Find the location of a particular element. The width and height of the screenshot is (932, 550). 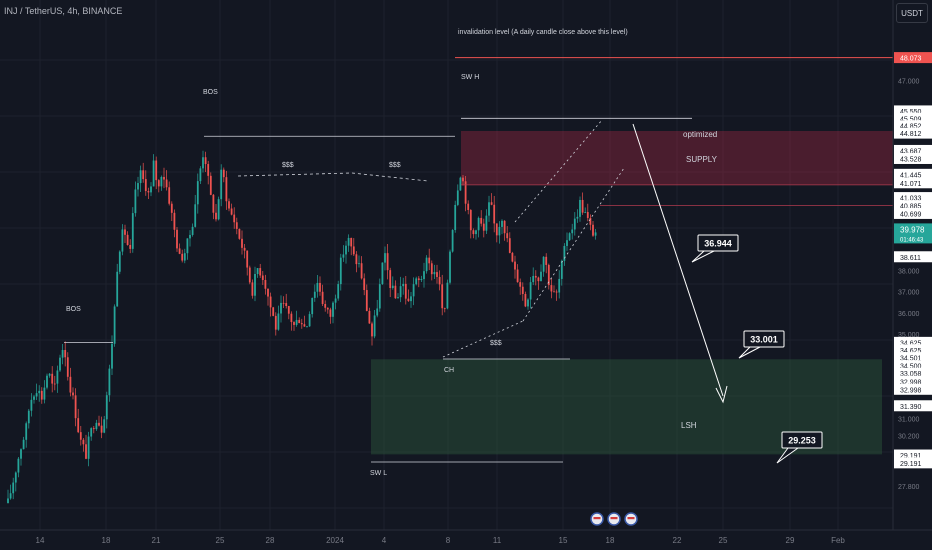

price-tag-label: 41.033 is located at coordinates (911, 199).